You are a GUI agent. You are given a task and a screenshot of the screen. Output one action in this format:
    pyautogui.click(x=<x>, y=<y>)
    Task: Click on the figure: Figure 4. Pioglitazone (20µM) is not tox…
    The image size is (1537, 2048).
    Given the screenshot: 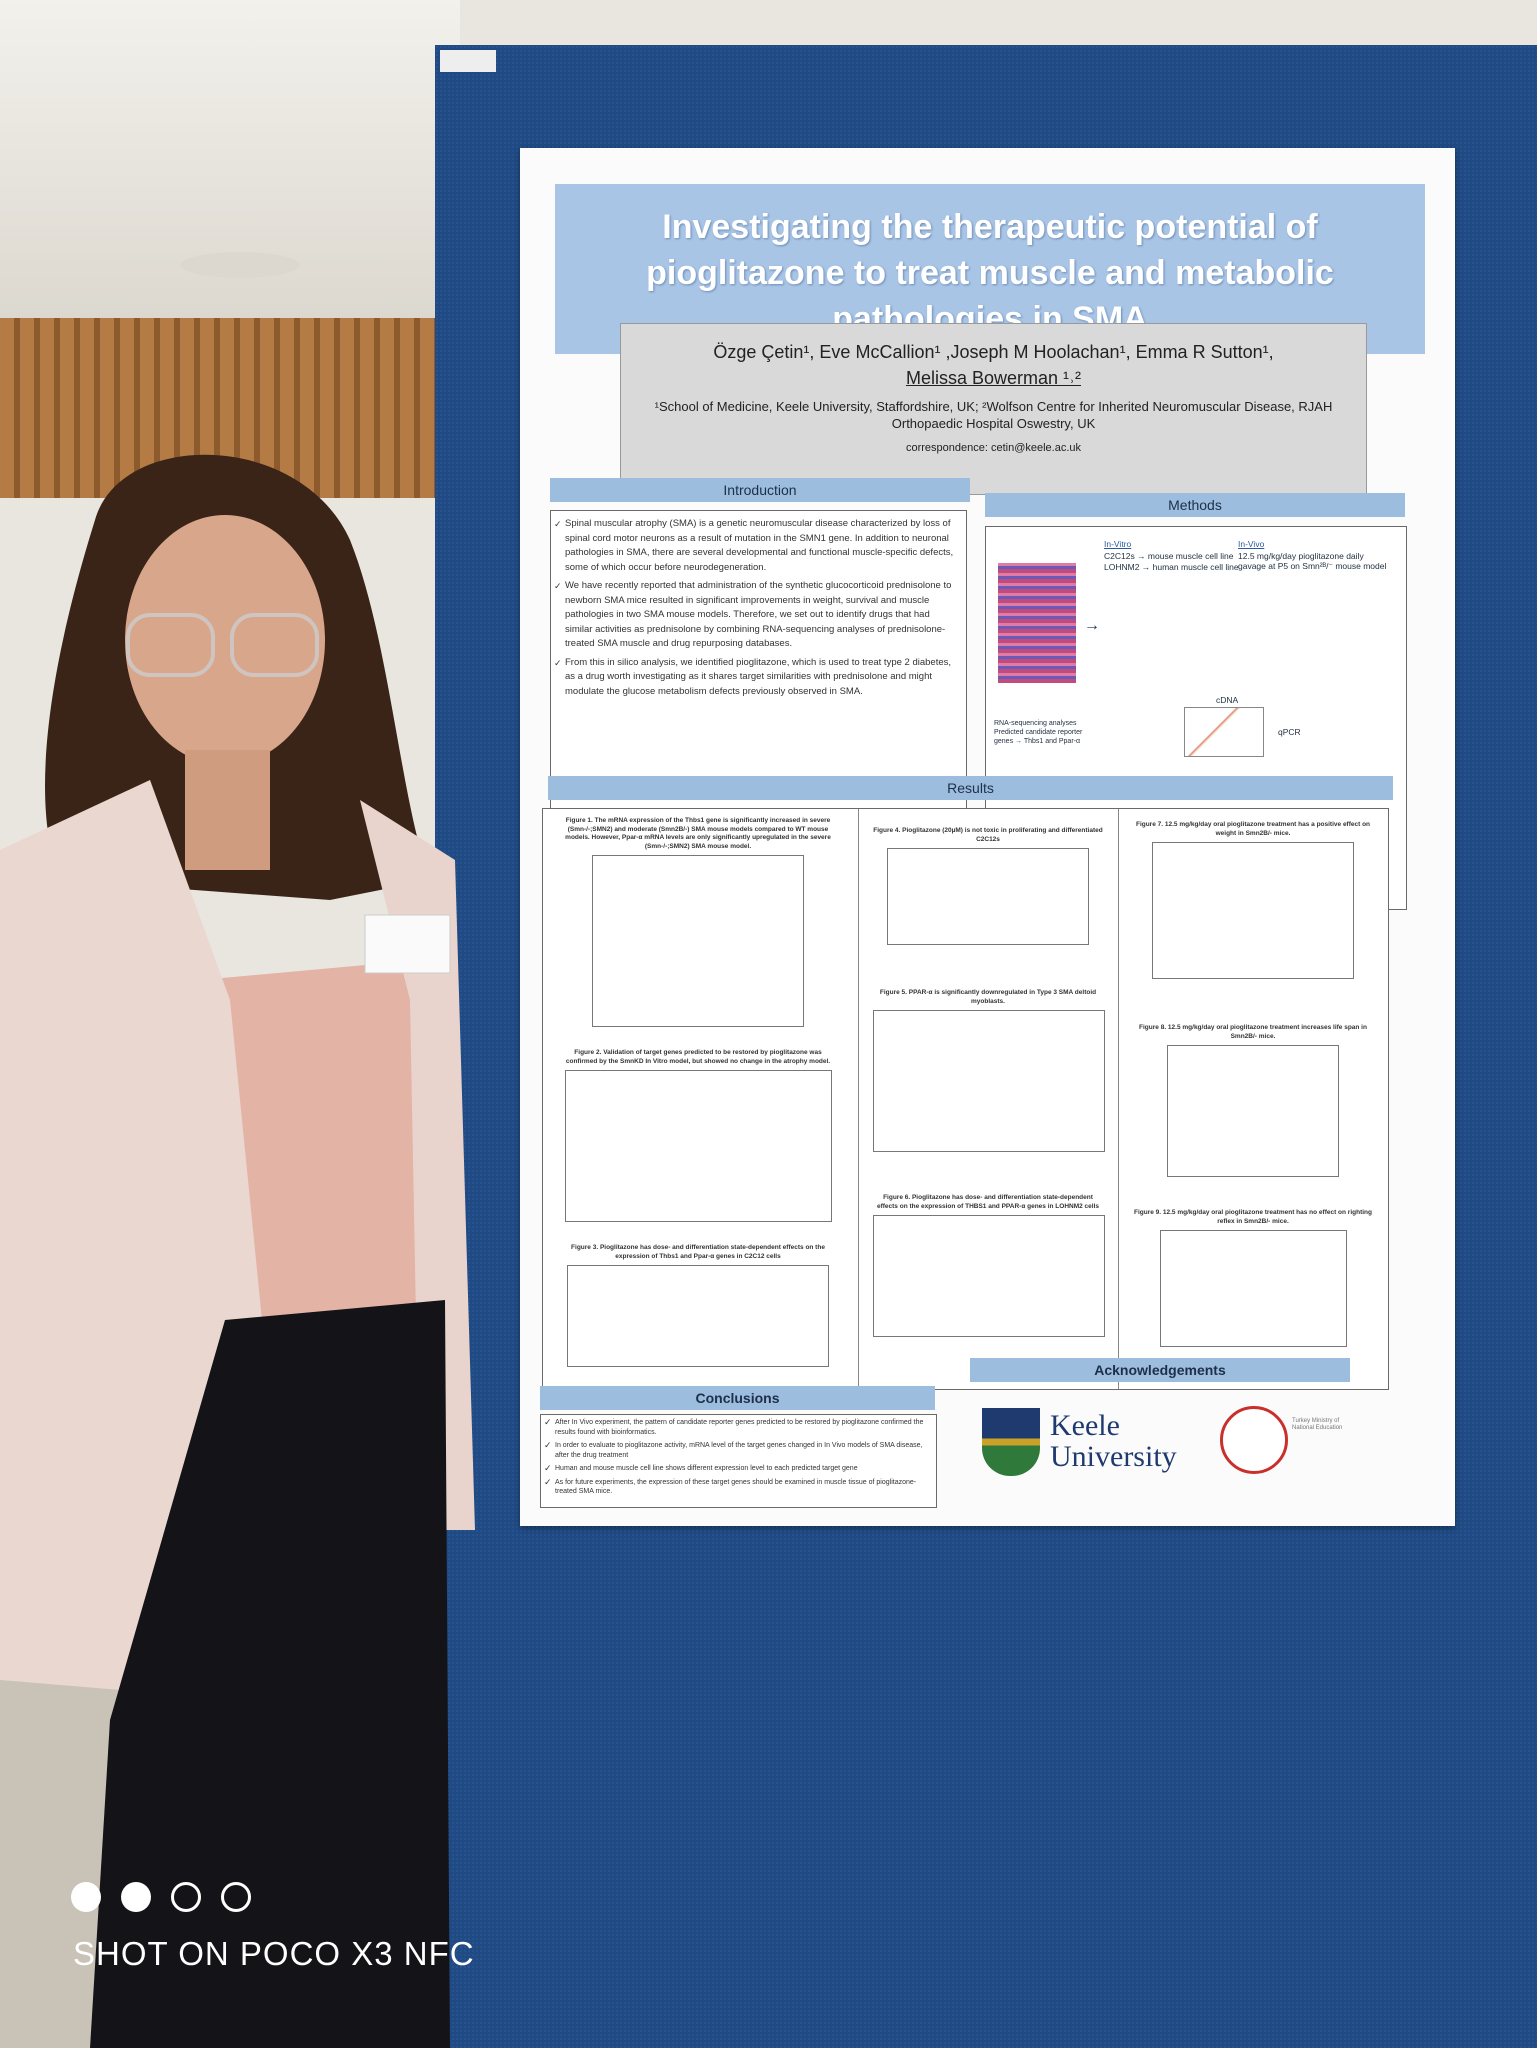 What is the action you would take?
    pyautogui.click(x=988, y=886)
    